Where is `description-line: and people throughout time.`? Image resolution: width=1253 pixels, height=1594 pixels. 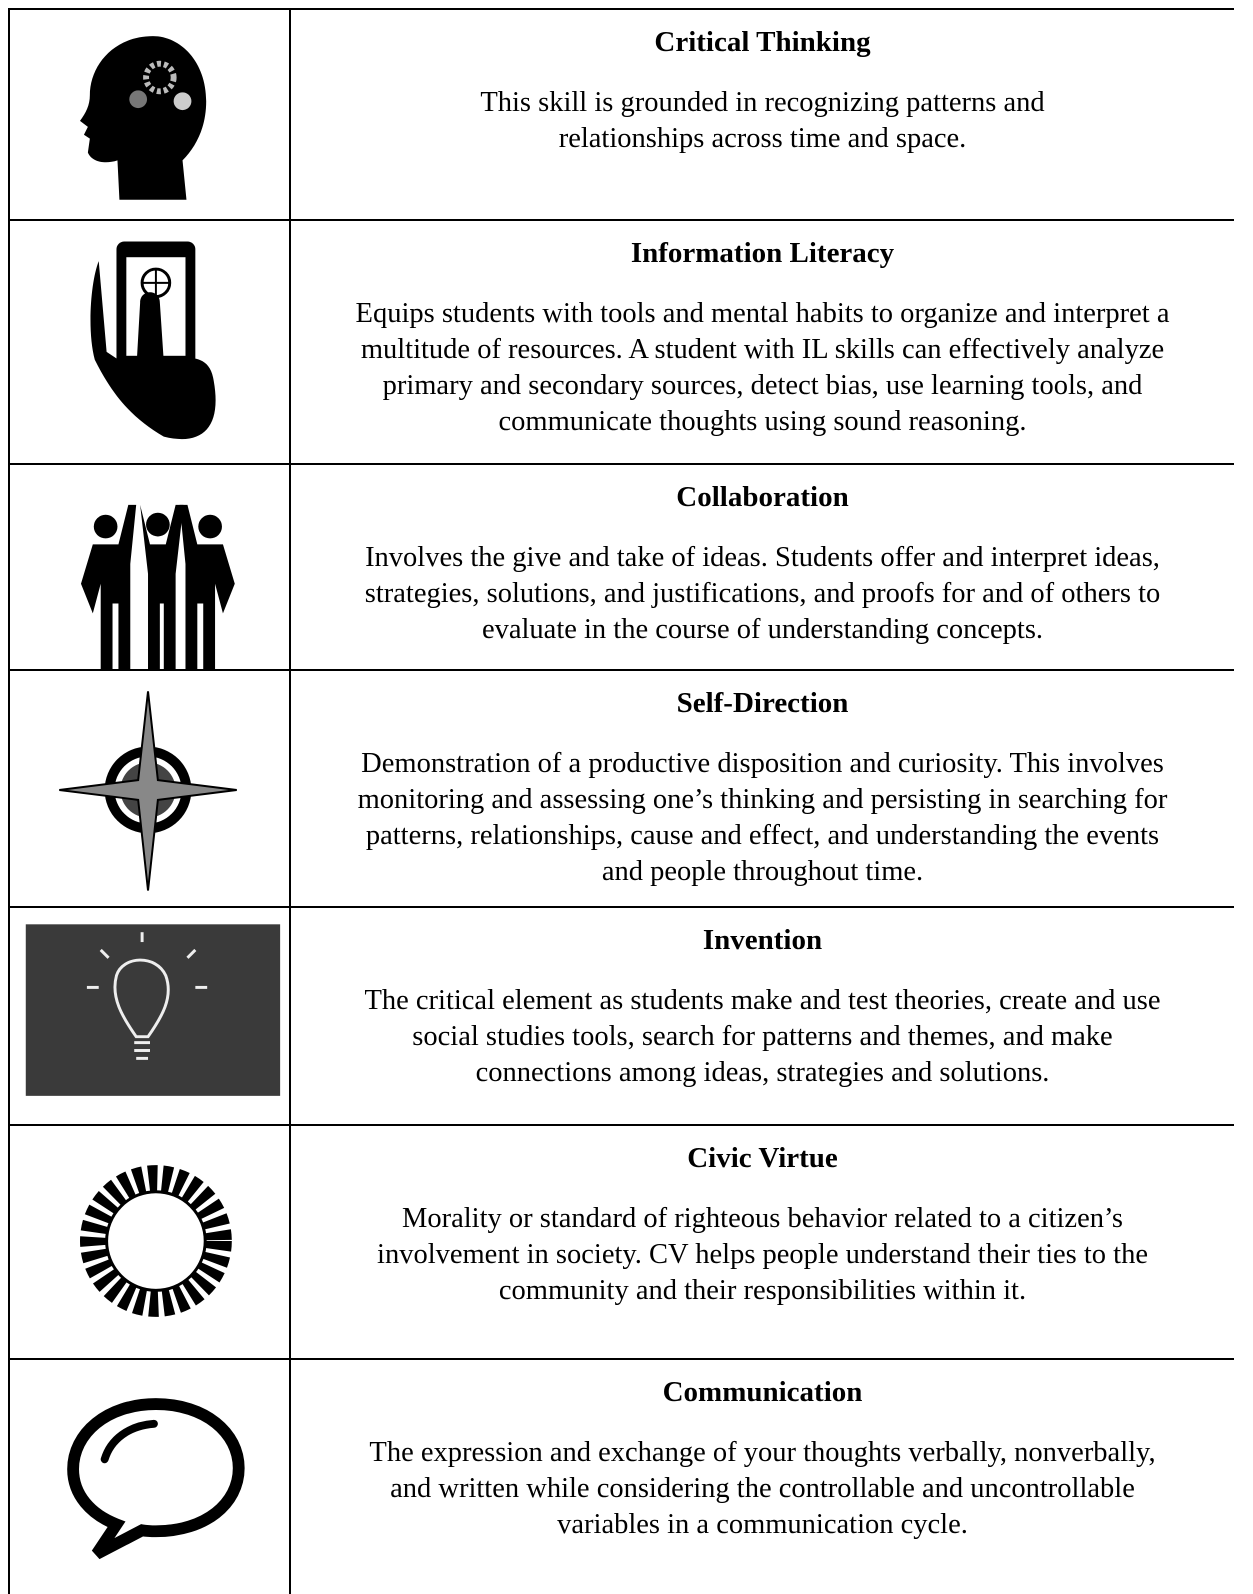
description-line: and people throughout time. is located at coordinates (762, 871).